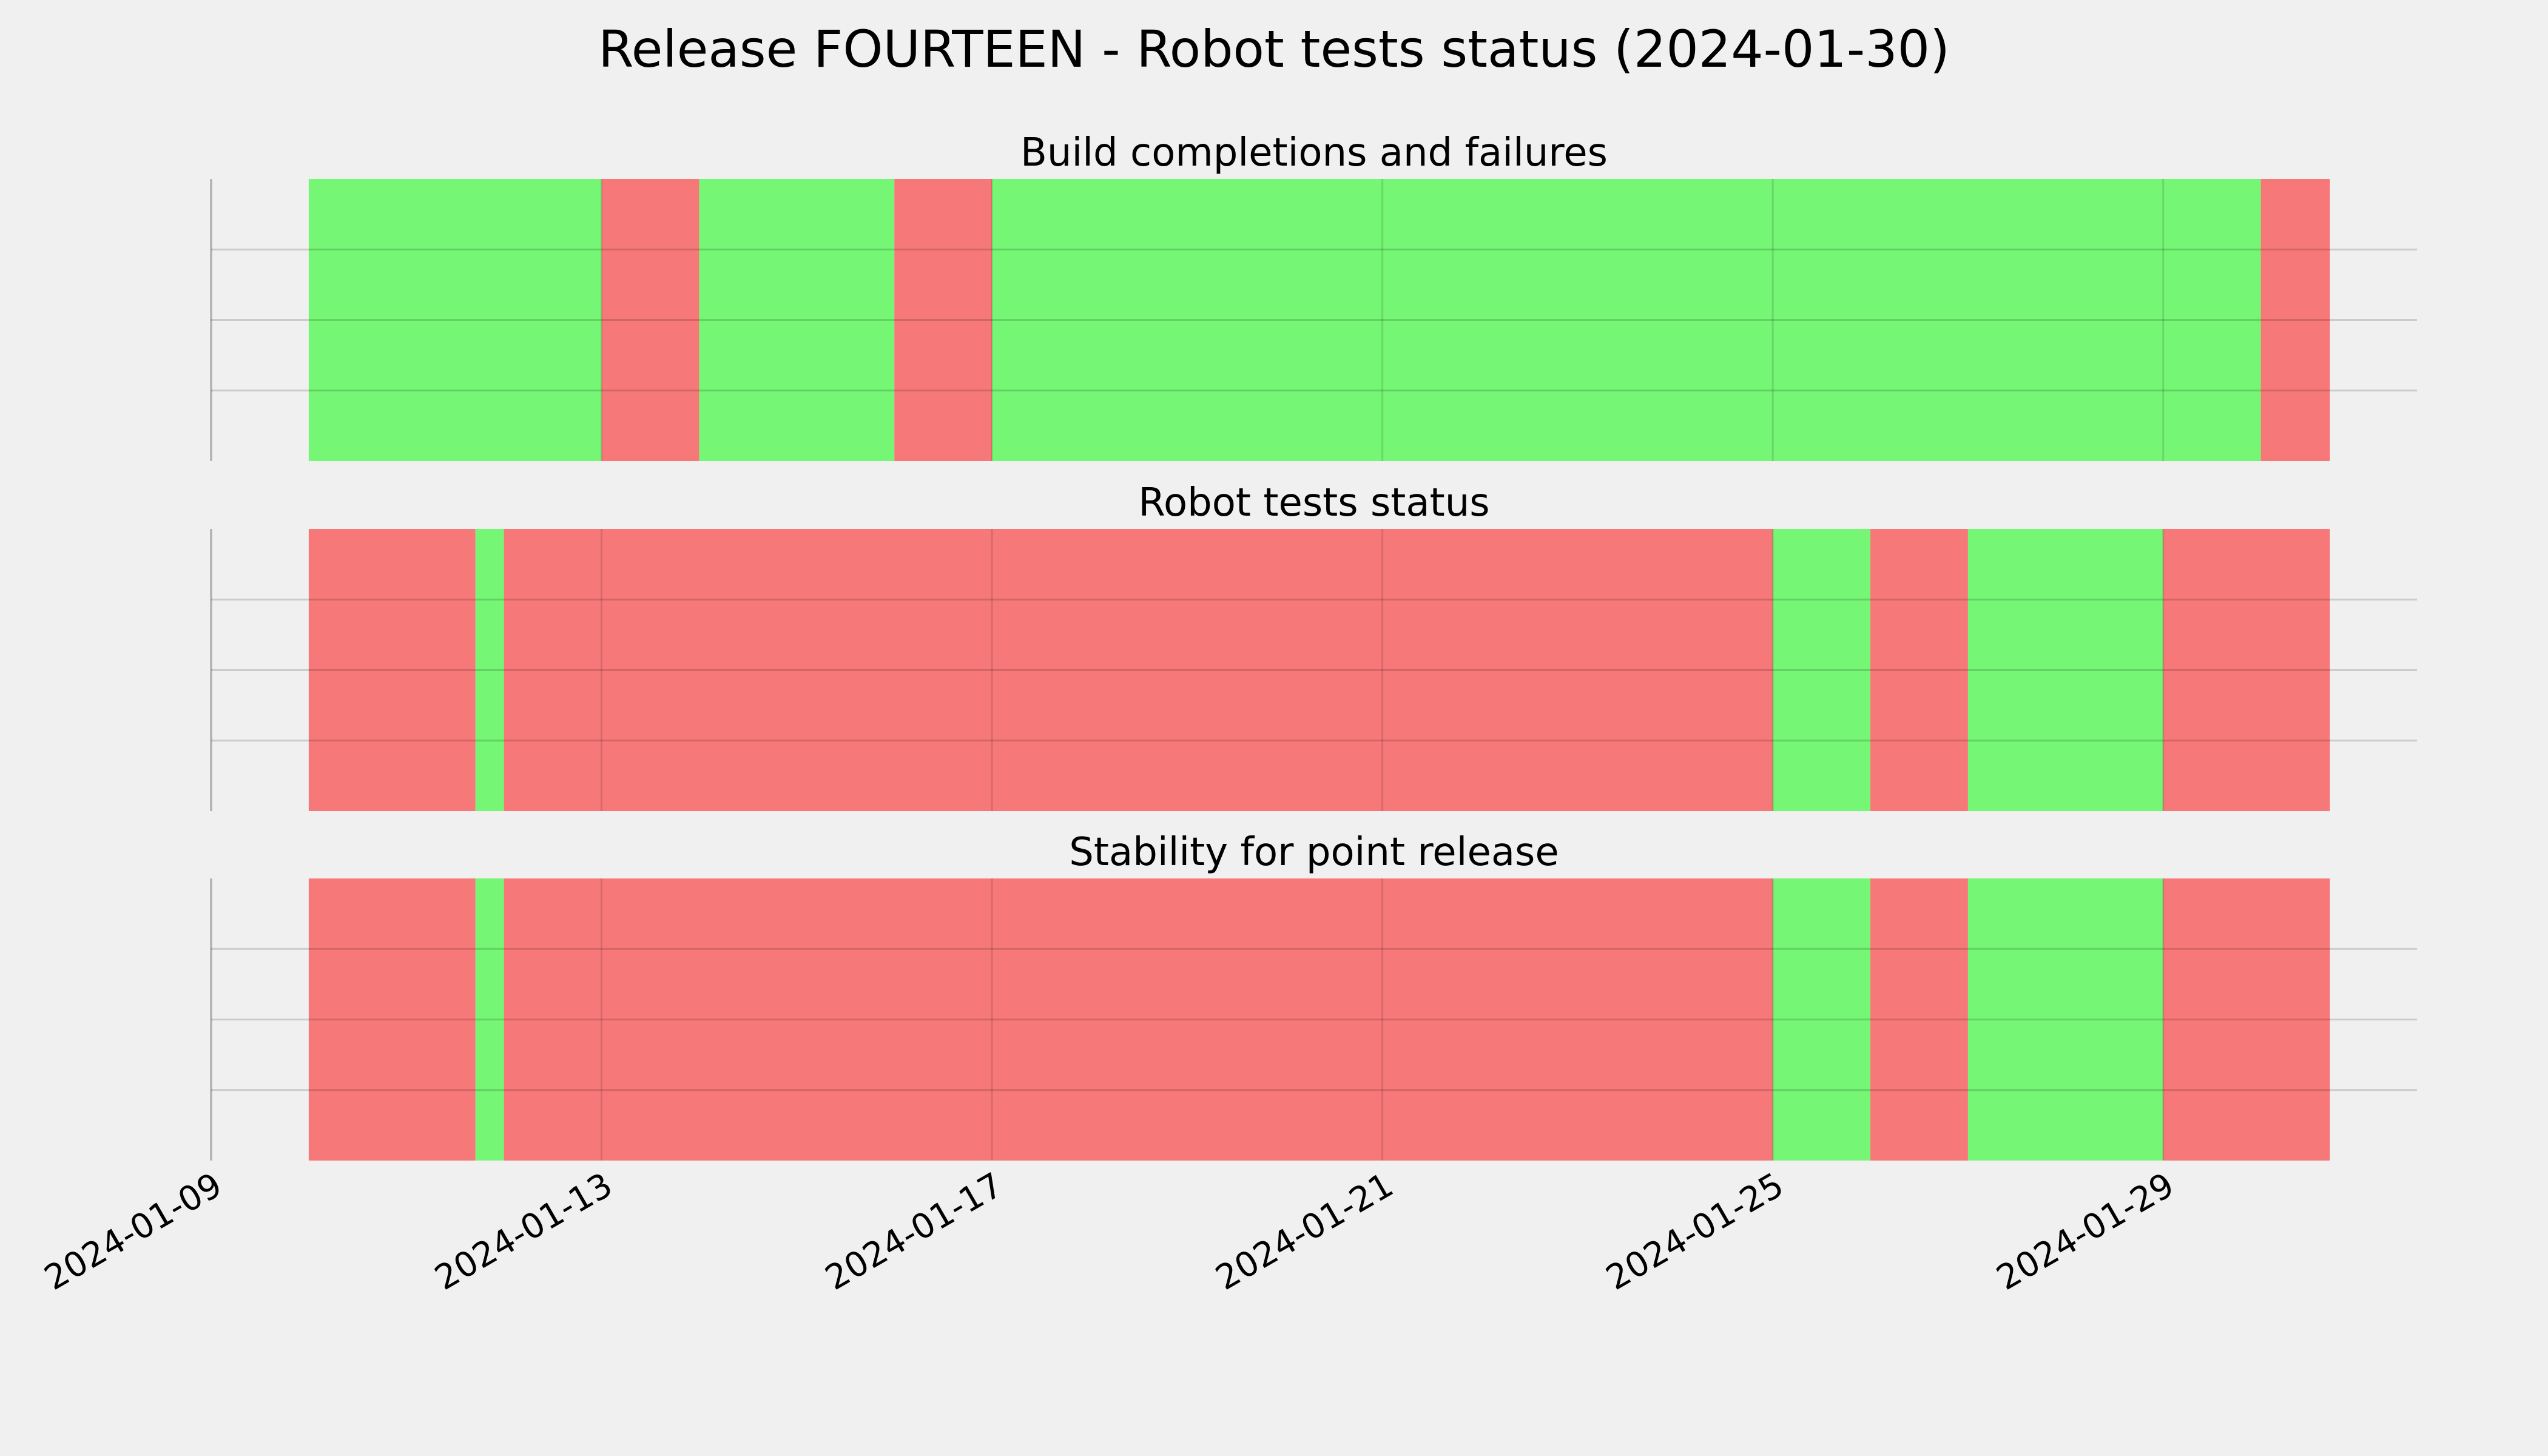 Image resolution: width=2548 pixels, height=1456 pixels. I want to click on panel-title: Build completions and failures, so click(1314, 152).